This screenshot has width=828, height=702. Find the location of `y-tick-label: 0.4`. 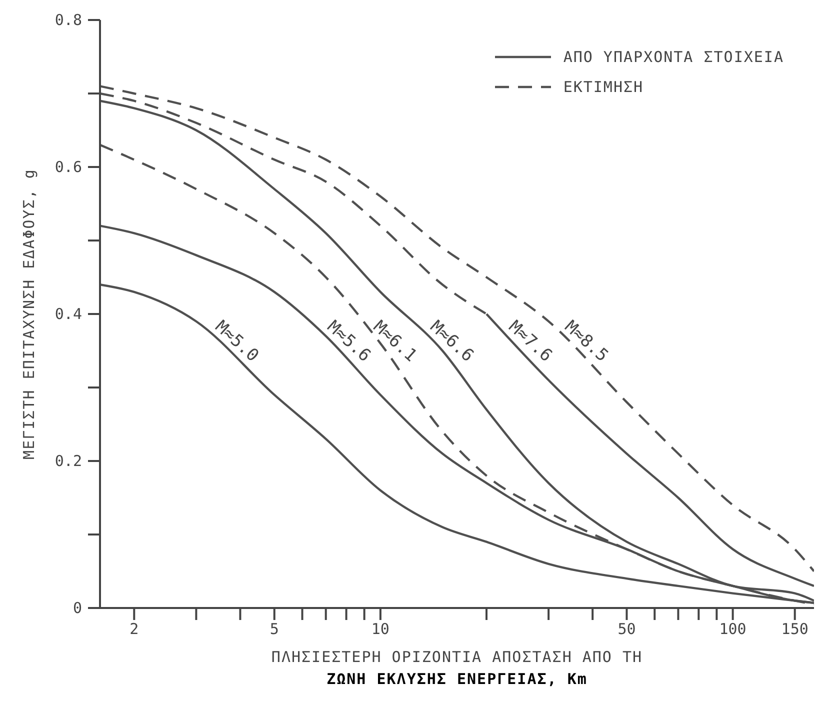

y-tick-label: 0.4 is located at coordinates (68, 314).